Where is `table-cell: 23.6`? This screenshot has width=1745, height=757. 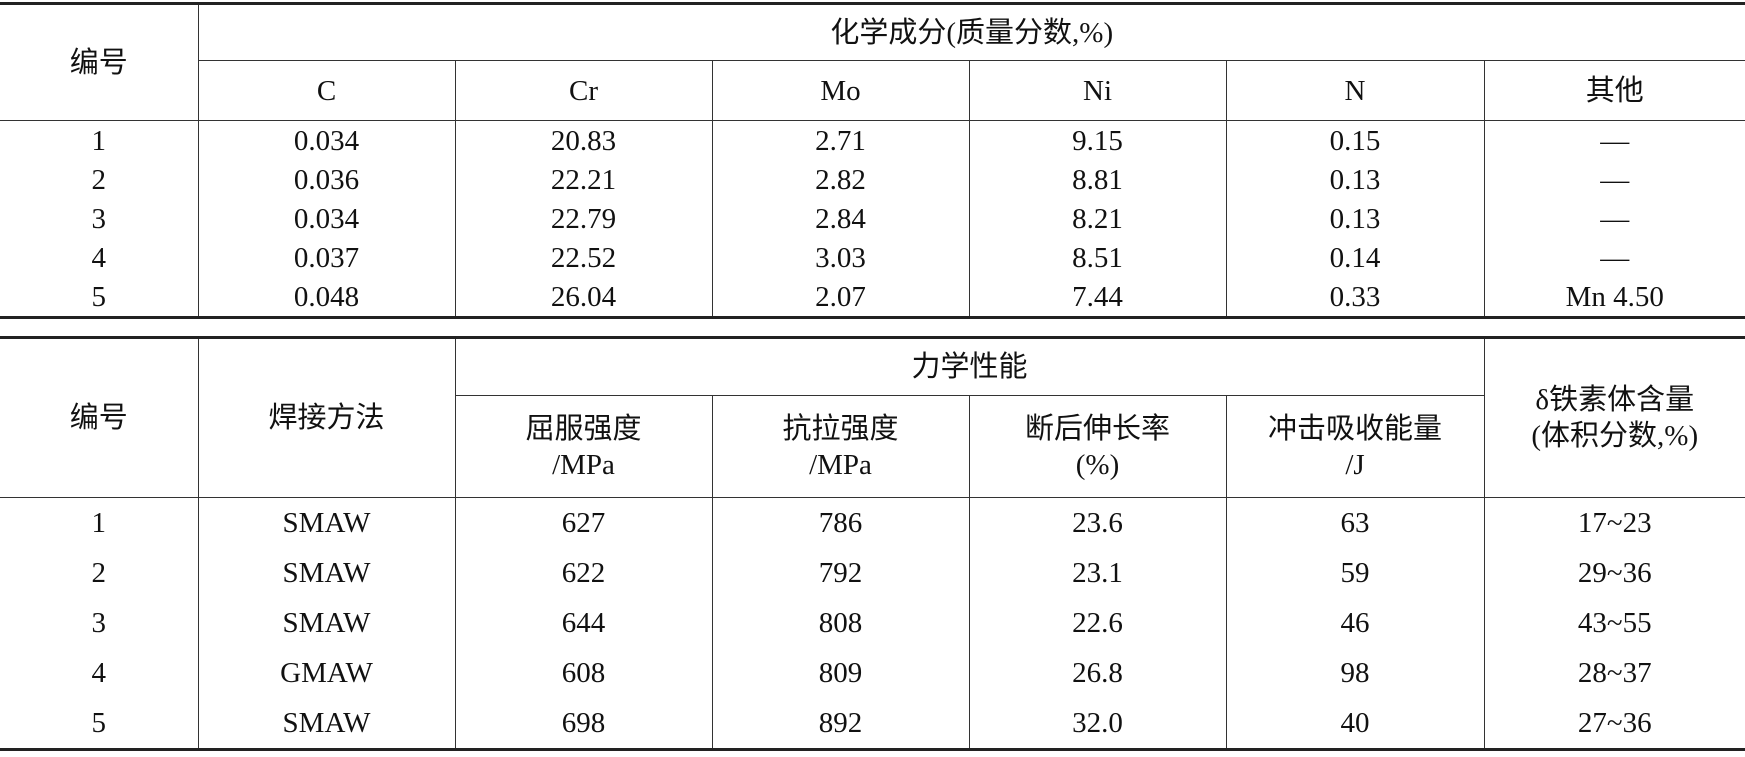 table-cell: 23.6 is located at coordinates (1097, 522).